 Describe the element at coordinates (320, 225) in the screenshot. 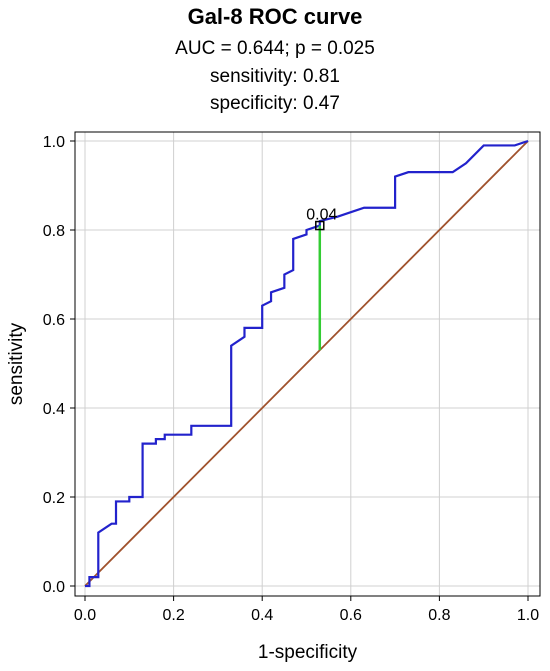

I see `cutoff-point-marker` at that location.